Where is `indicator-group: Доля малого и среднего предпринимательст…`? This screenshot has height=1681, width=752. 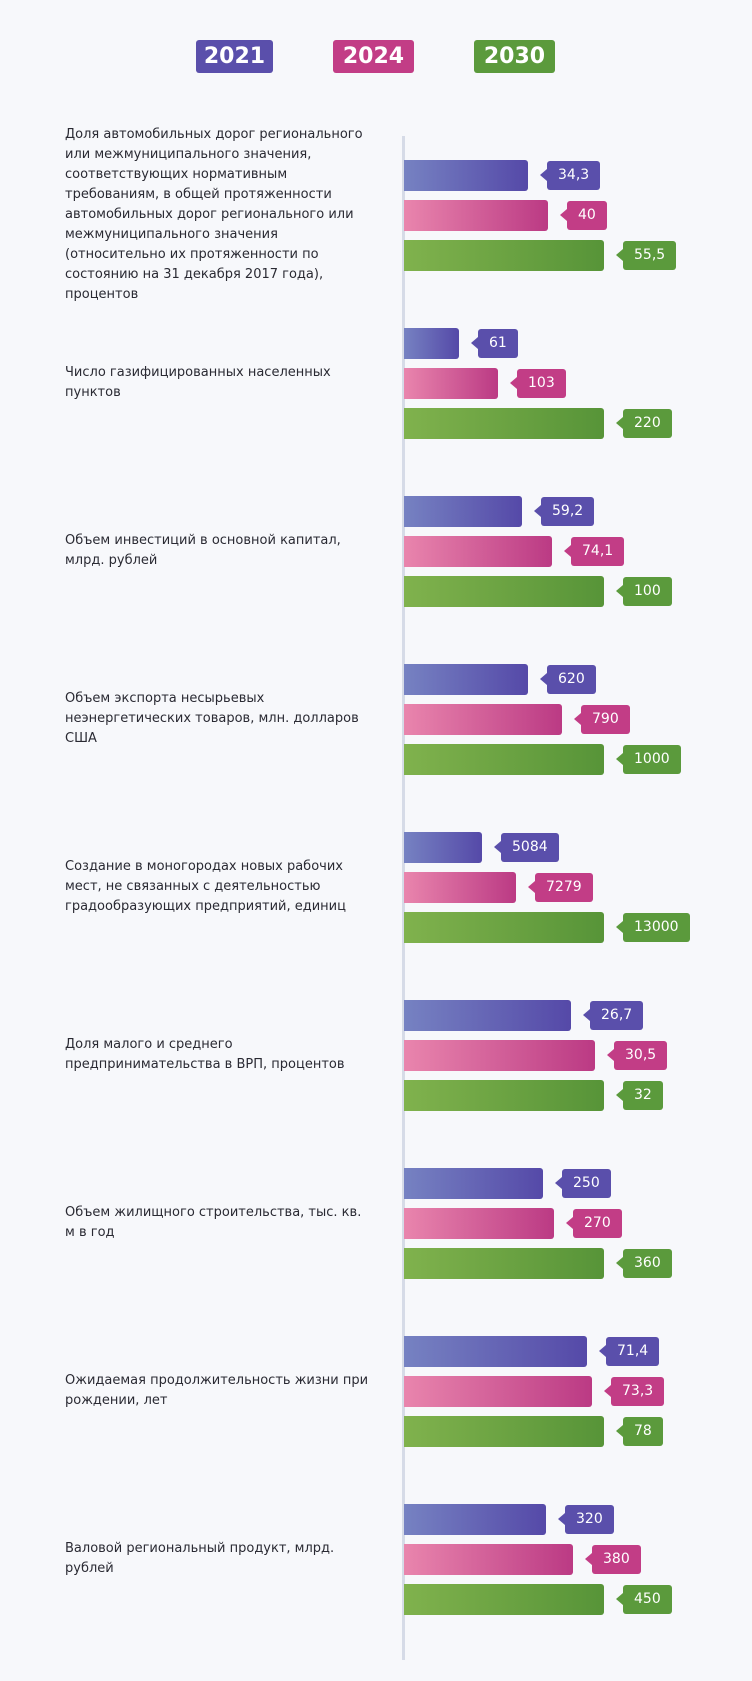 indicator-group: Доля малого и среднего предпринимательст… is located at coordinates (376, 1060).